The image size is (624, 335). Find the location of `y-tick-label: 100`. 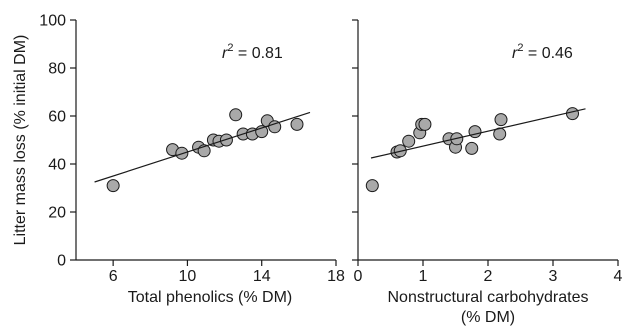

y-tick-label: 100 is located at coordinates (52, 21).